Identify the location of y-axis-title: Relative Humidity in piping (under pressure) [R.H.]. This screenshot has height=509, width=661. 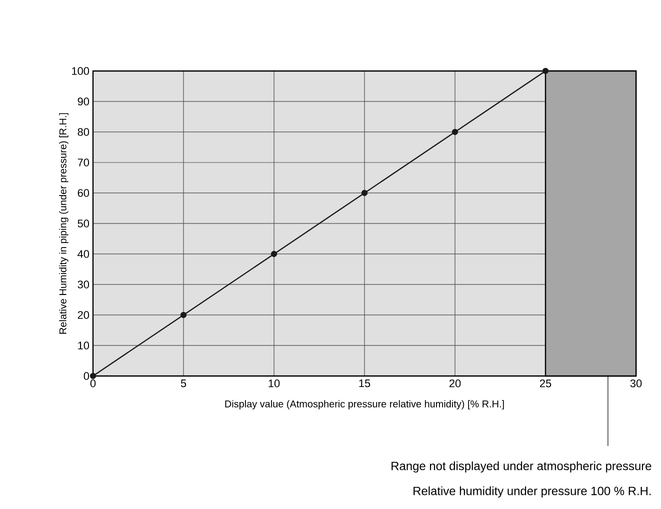
(63, 223).